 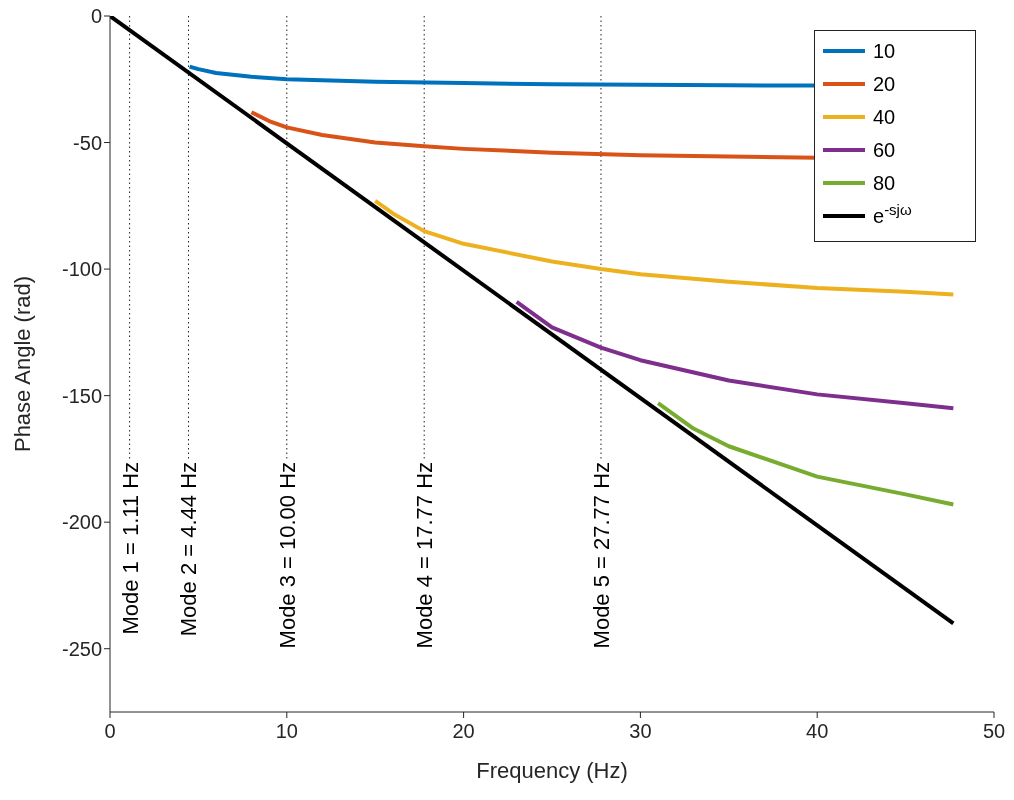 What do you see at coordinates (130, 548) in the screenshot?
I see `ref-line-label: Mode 1 = 1.11 Hz` at bounding box center [130, 548].